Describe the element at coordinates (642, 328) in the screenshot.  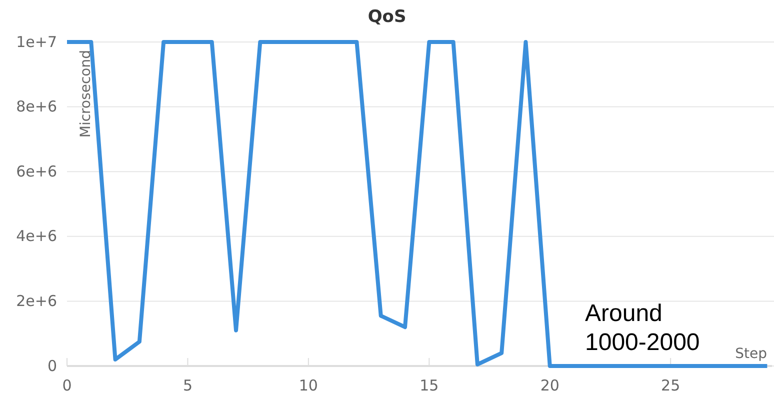
I see `annotation: Around 1000-2000` at that location.